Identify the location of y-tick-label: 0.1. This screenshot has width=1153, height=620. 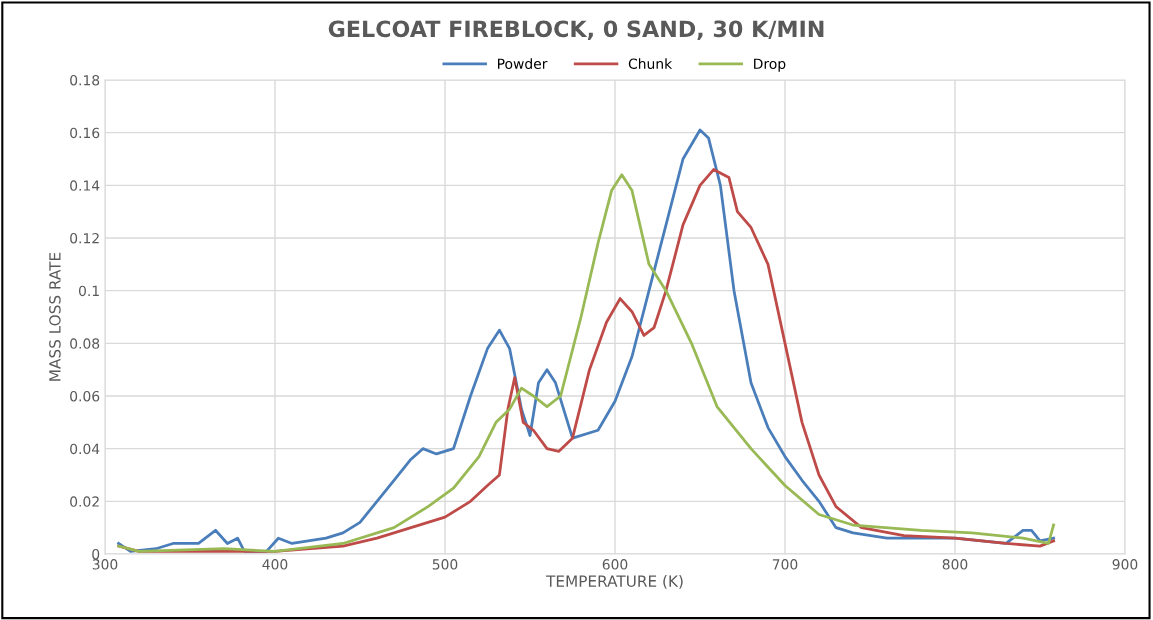
(88, 291).